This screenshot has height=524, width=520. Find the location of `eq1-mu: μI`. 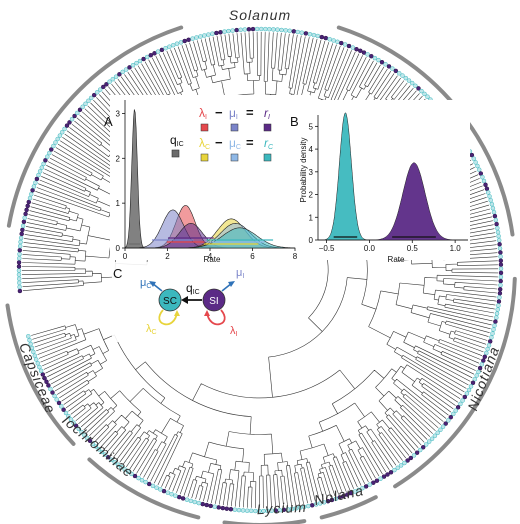

eq1-mu: μI is located at coordinates (233, 113).